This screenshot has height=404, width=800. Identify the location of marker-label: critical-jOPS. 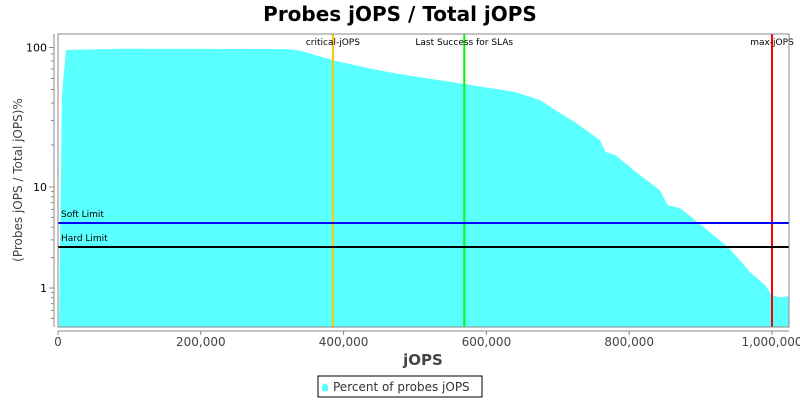
(333, 43).